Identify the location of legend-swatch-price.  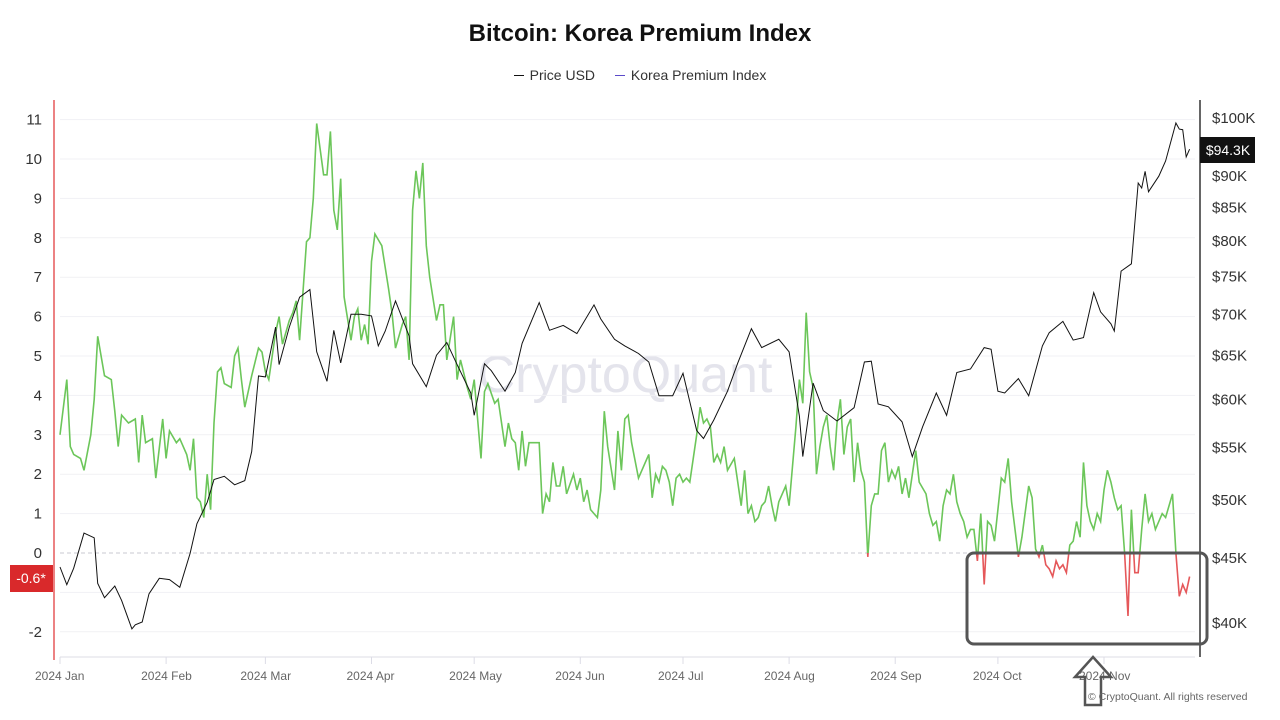
(518, 75).